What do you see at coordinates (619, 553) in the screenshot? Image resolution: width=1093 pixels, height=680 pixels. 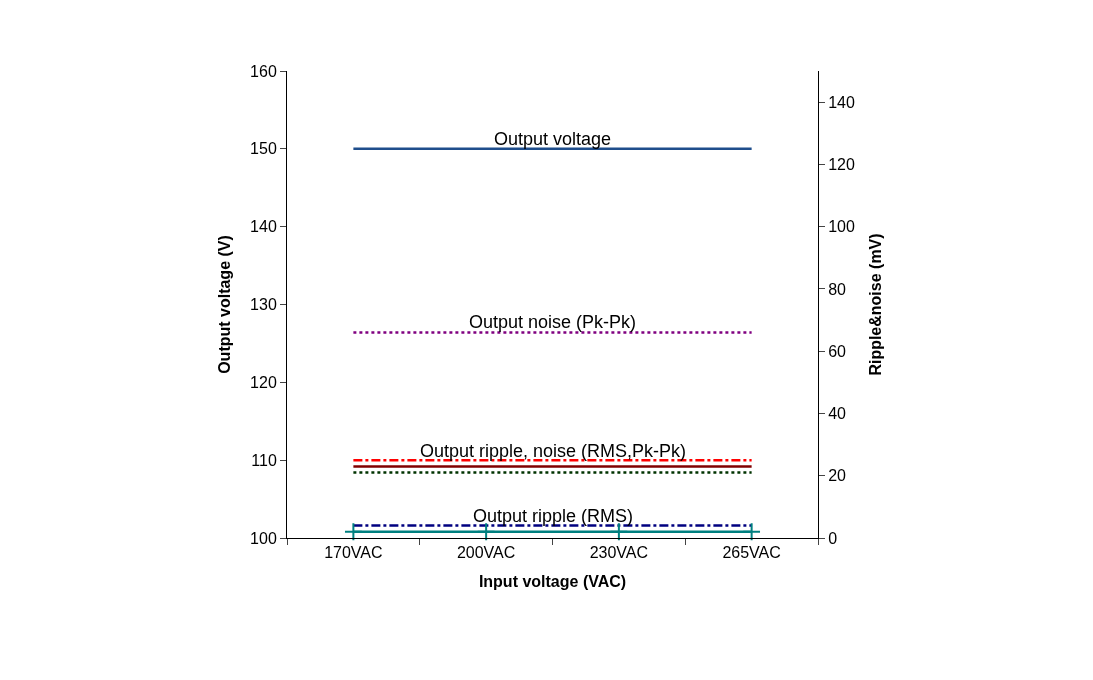 I see `x-tick-label: 230VAC` at bounding box center [619, 553].